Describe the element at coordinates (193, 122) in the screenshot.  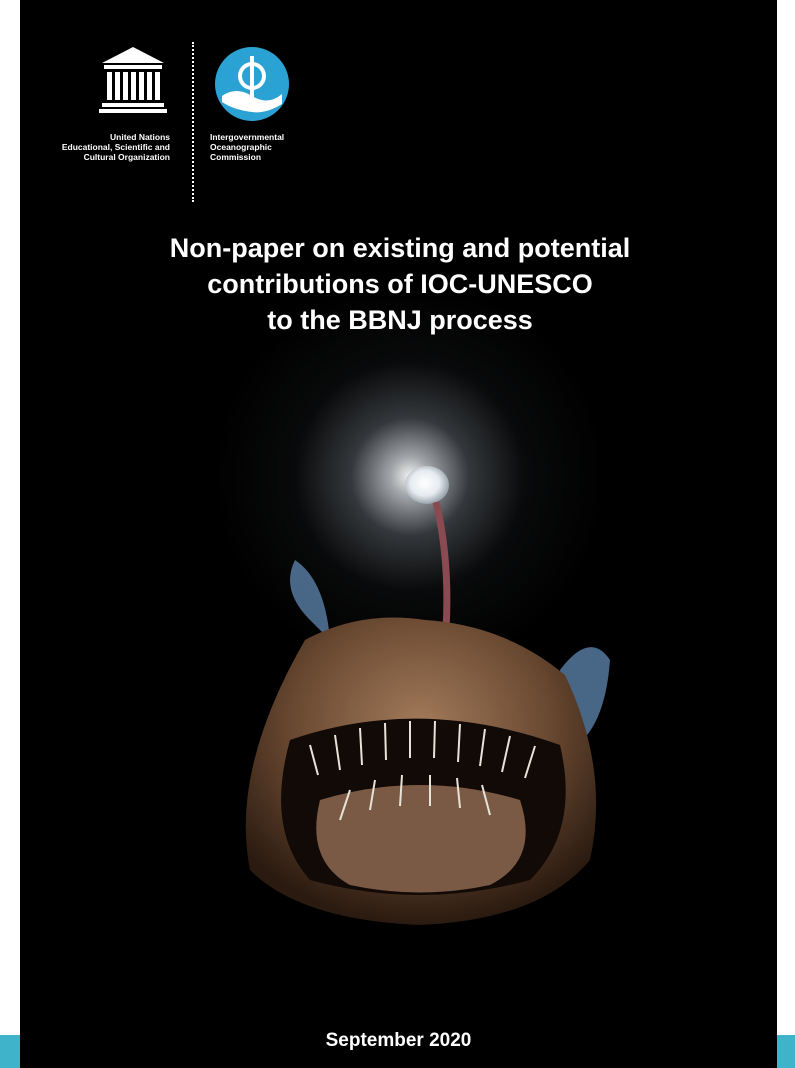
I see `logo-divider` at that location.